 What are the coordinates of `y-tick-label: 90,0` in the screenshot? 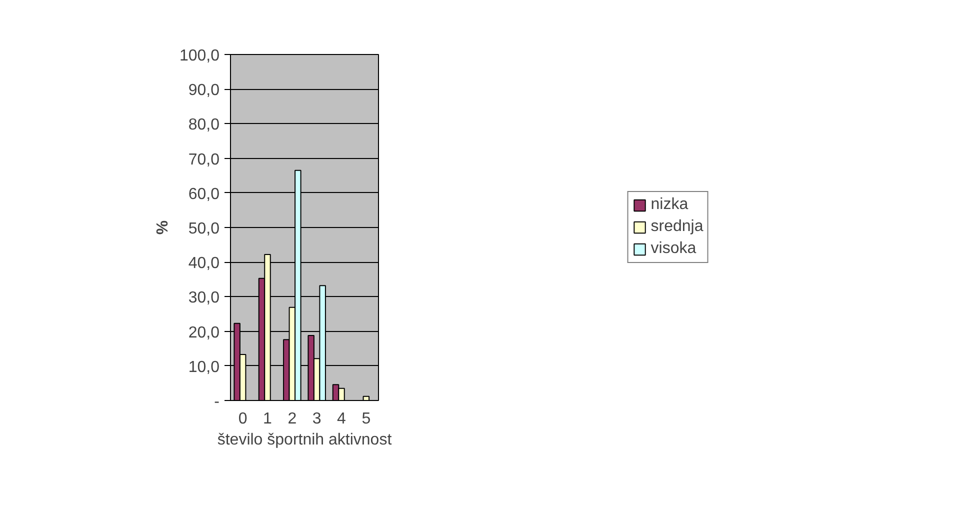 It's located at (204, 91).